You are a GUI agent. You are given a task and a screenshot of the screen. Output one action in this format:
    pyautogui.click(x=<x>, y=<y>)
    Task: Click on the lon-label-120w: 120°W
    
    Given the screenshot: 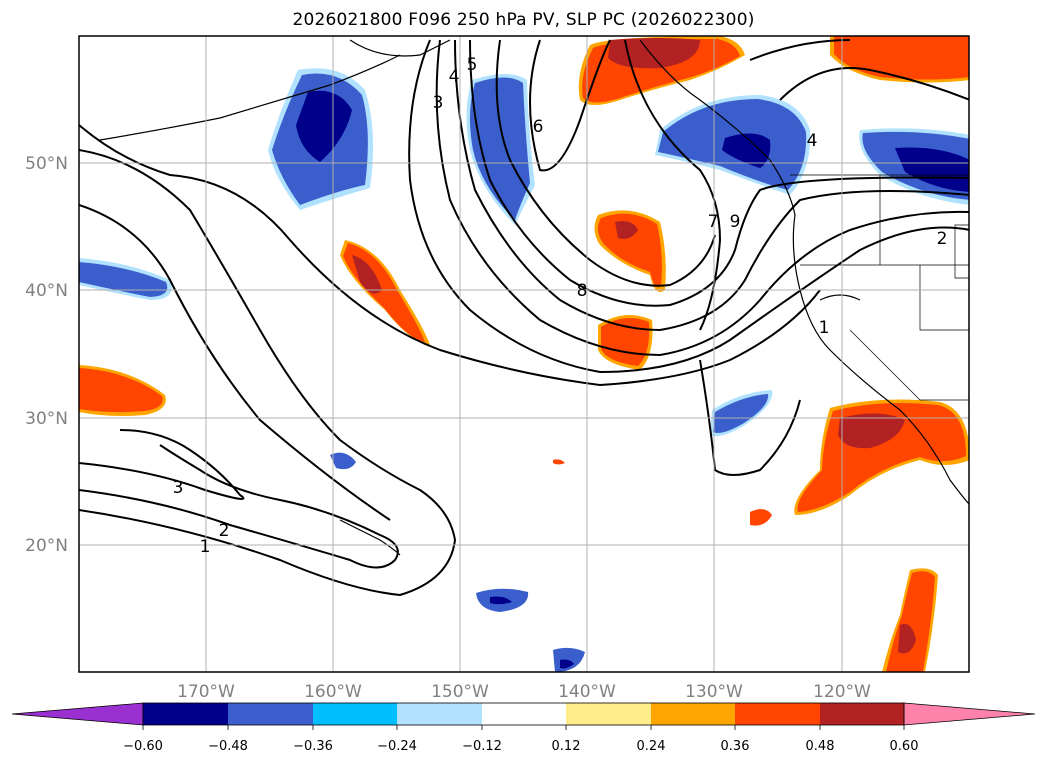 What is the action you would take?
    pyautogui.click(x=842, y=692)
    